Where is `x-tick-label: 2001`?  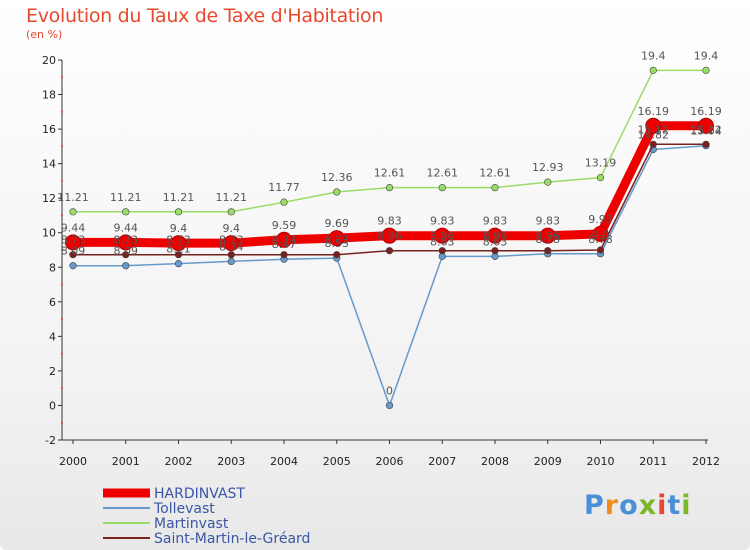
x-tick-label: 2001 is located at coordinates (126, 461).